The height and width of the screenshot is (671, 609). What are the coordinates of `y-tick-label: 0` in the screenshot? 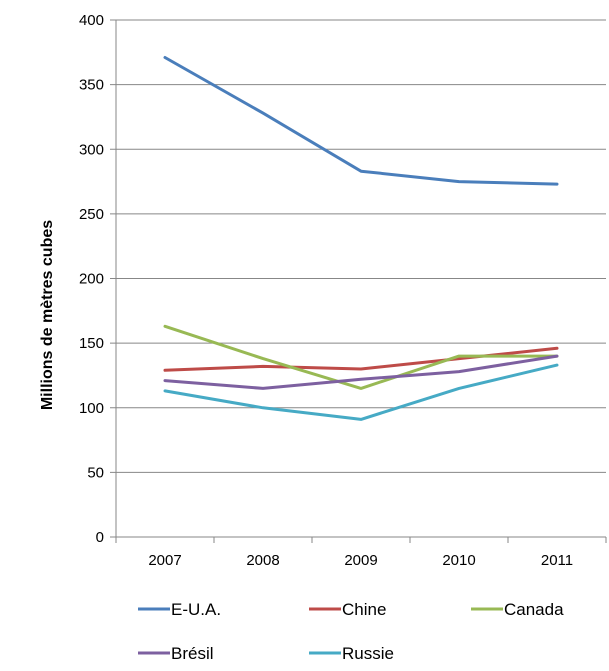 It's located at (100, 537).